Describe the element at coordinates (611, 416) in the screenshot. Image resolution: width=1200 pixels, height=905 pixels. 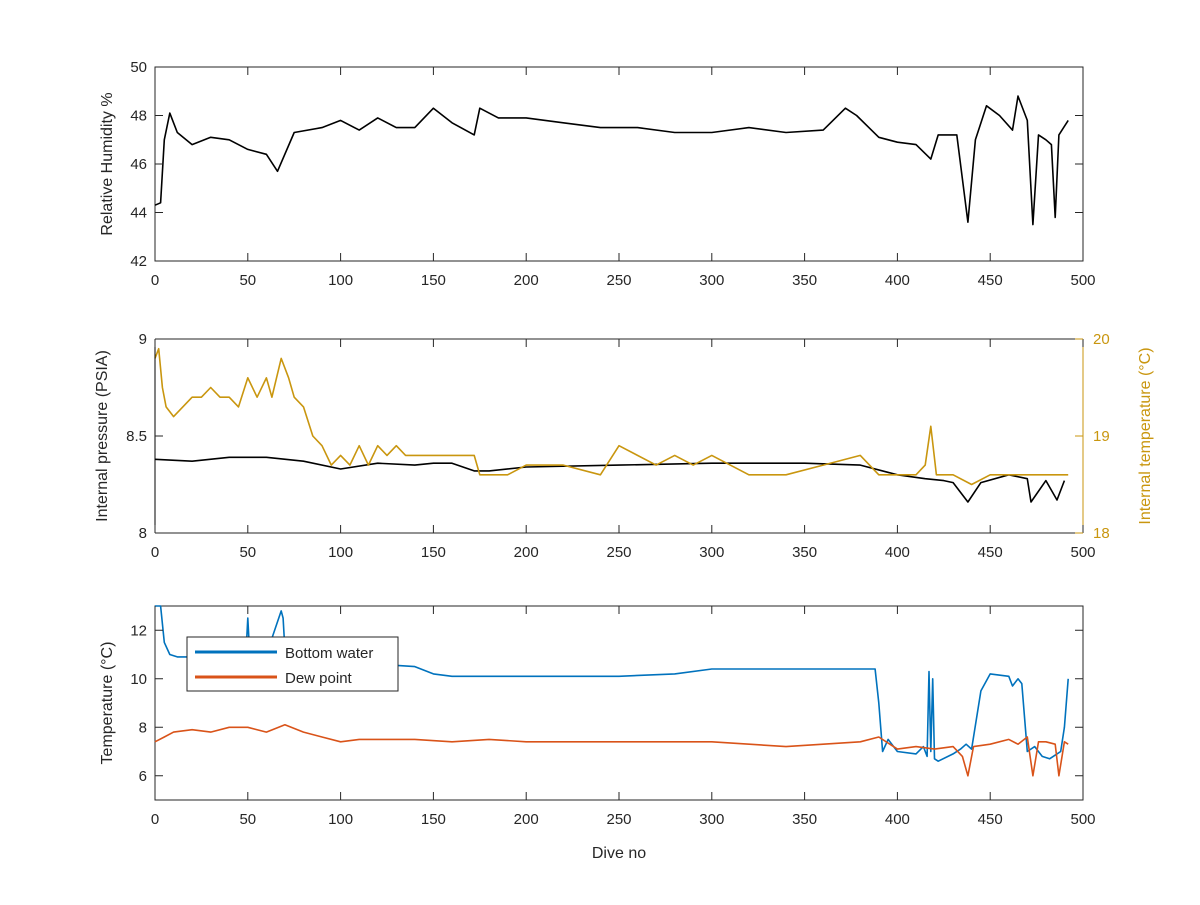
I see `internal-temperature-line` at that location.